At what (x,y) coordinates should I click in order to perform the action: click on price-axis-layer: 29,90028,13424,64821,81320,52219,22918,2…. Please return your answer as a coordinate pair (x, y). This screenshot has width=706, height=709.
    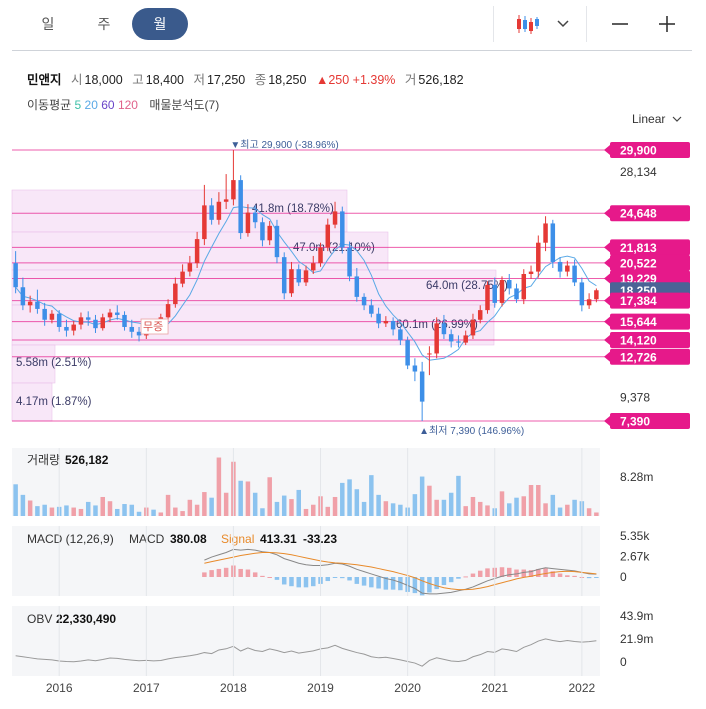
    Looking at the image, I should click on (647, 285).